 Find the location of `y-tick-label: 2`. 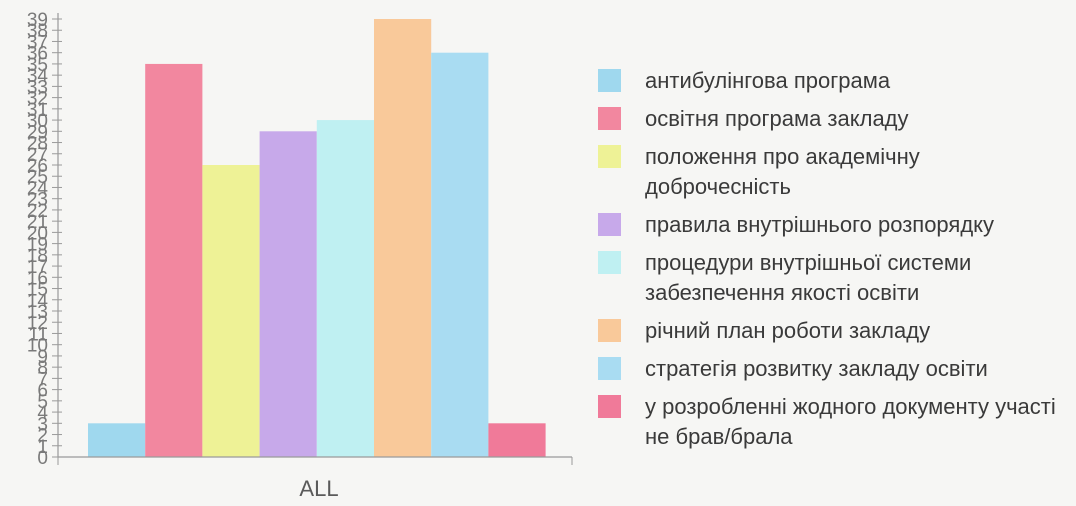

y-tick-label: 2 is located at coordinates (42, 436).